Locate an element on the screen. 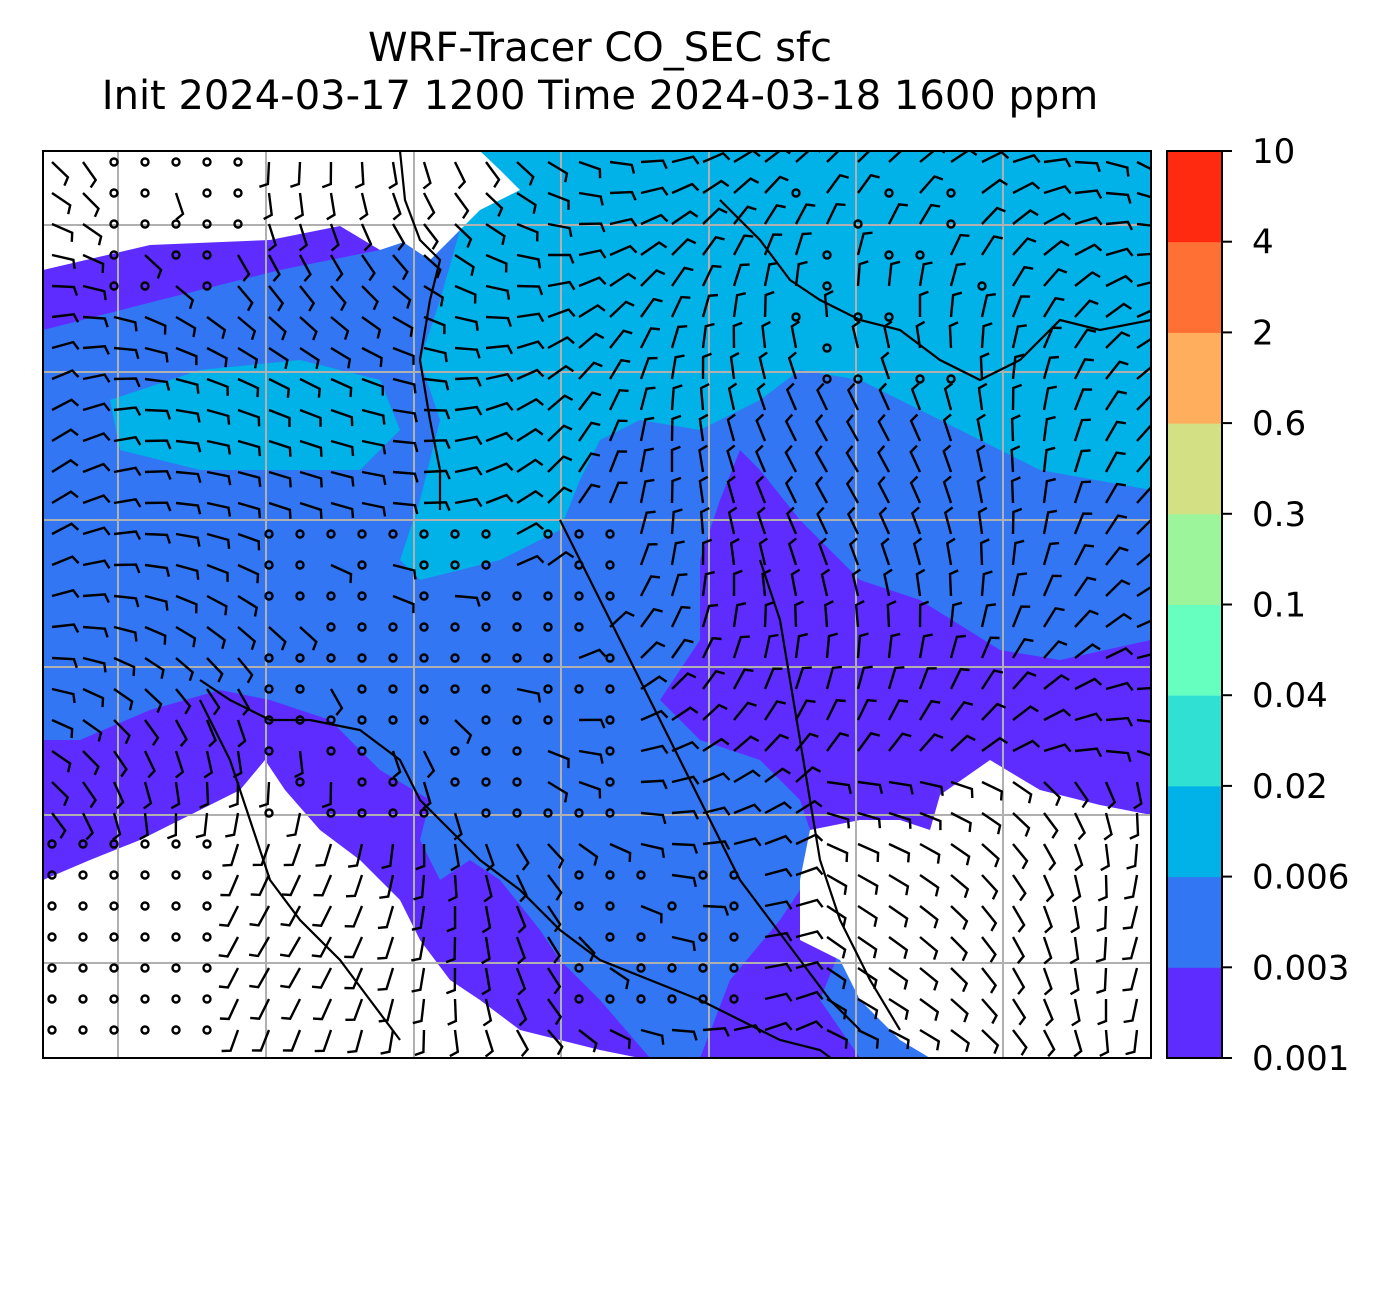 Image resolution: width=1400 pixels, height=1313 pixels. colorbar-tick-label: 0.1 is located at coordinates (1279, 606).